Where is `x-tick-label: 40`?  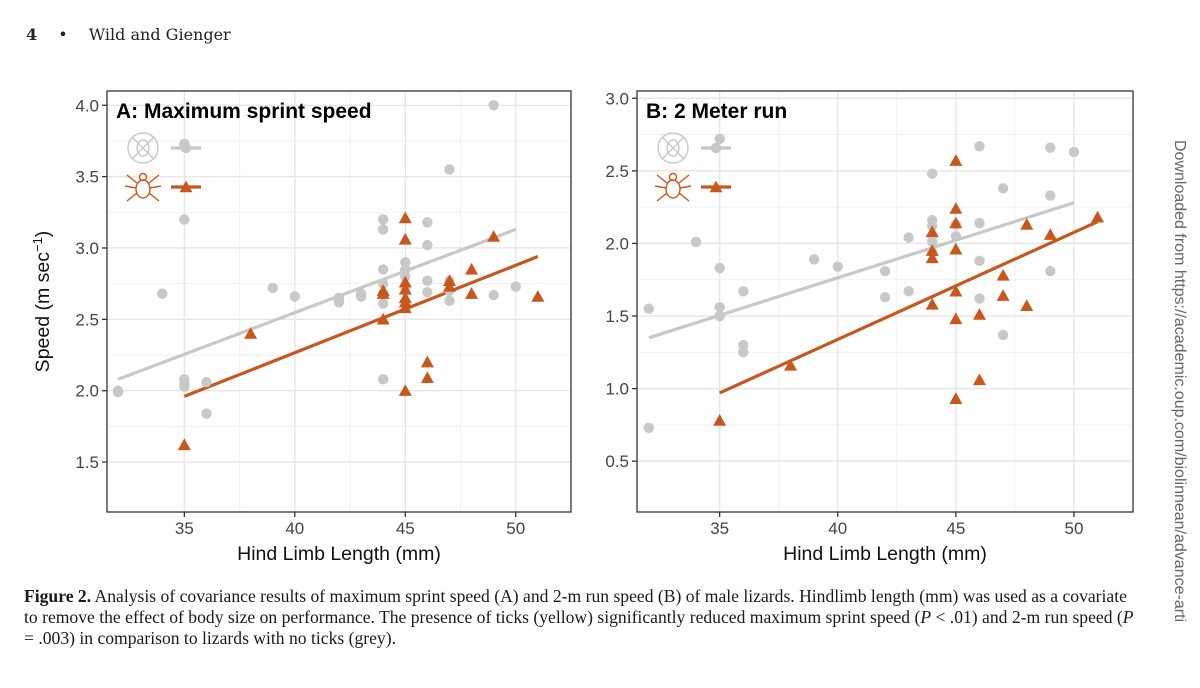
x-tick-label: 40 is located at coordinates (837, 528).